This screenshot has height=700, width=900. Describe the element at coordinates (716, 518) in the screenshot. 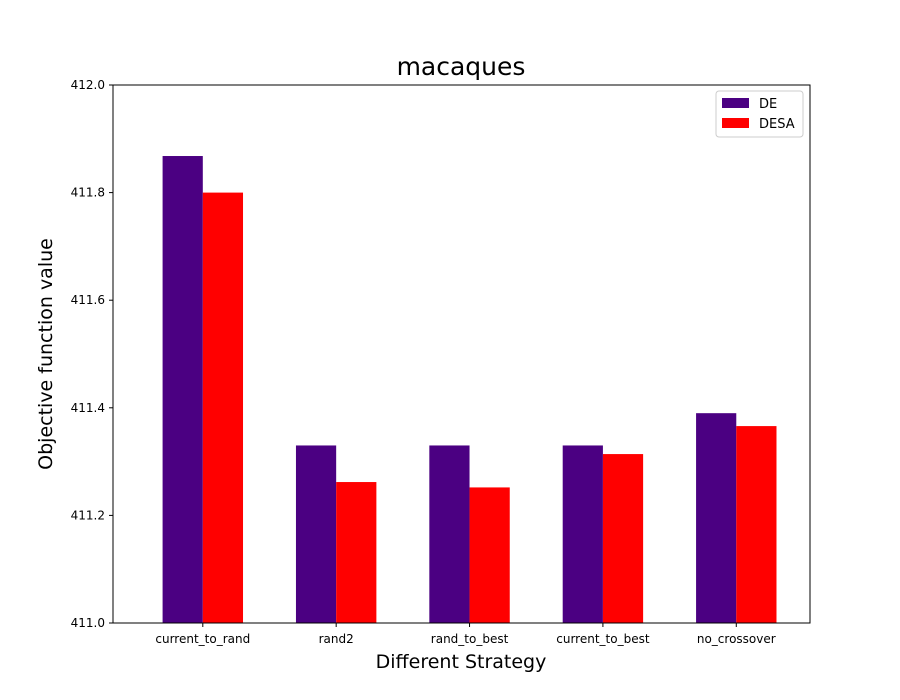

I see `bar-de-no_crossover` at that location.